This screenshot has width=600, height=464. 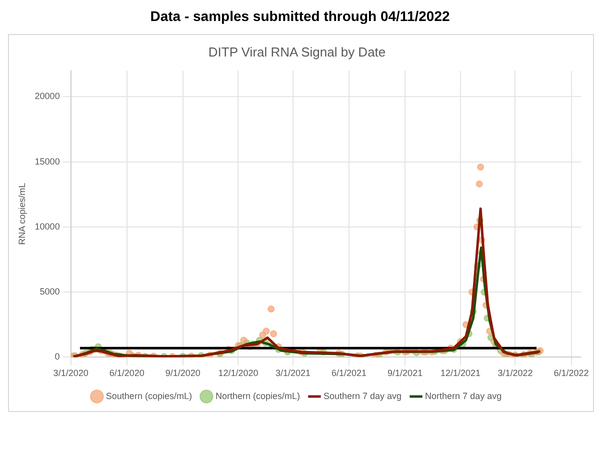 I want to click on legend-label: Southern 7 day avg, so click(x=362, y=395).